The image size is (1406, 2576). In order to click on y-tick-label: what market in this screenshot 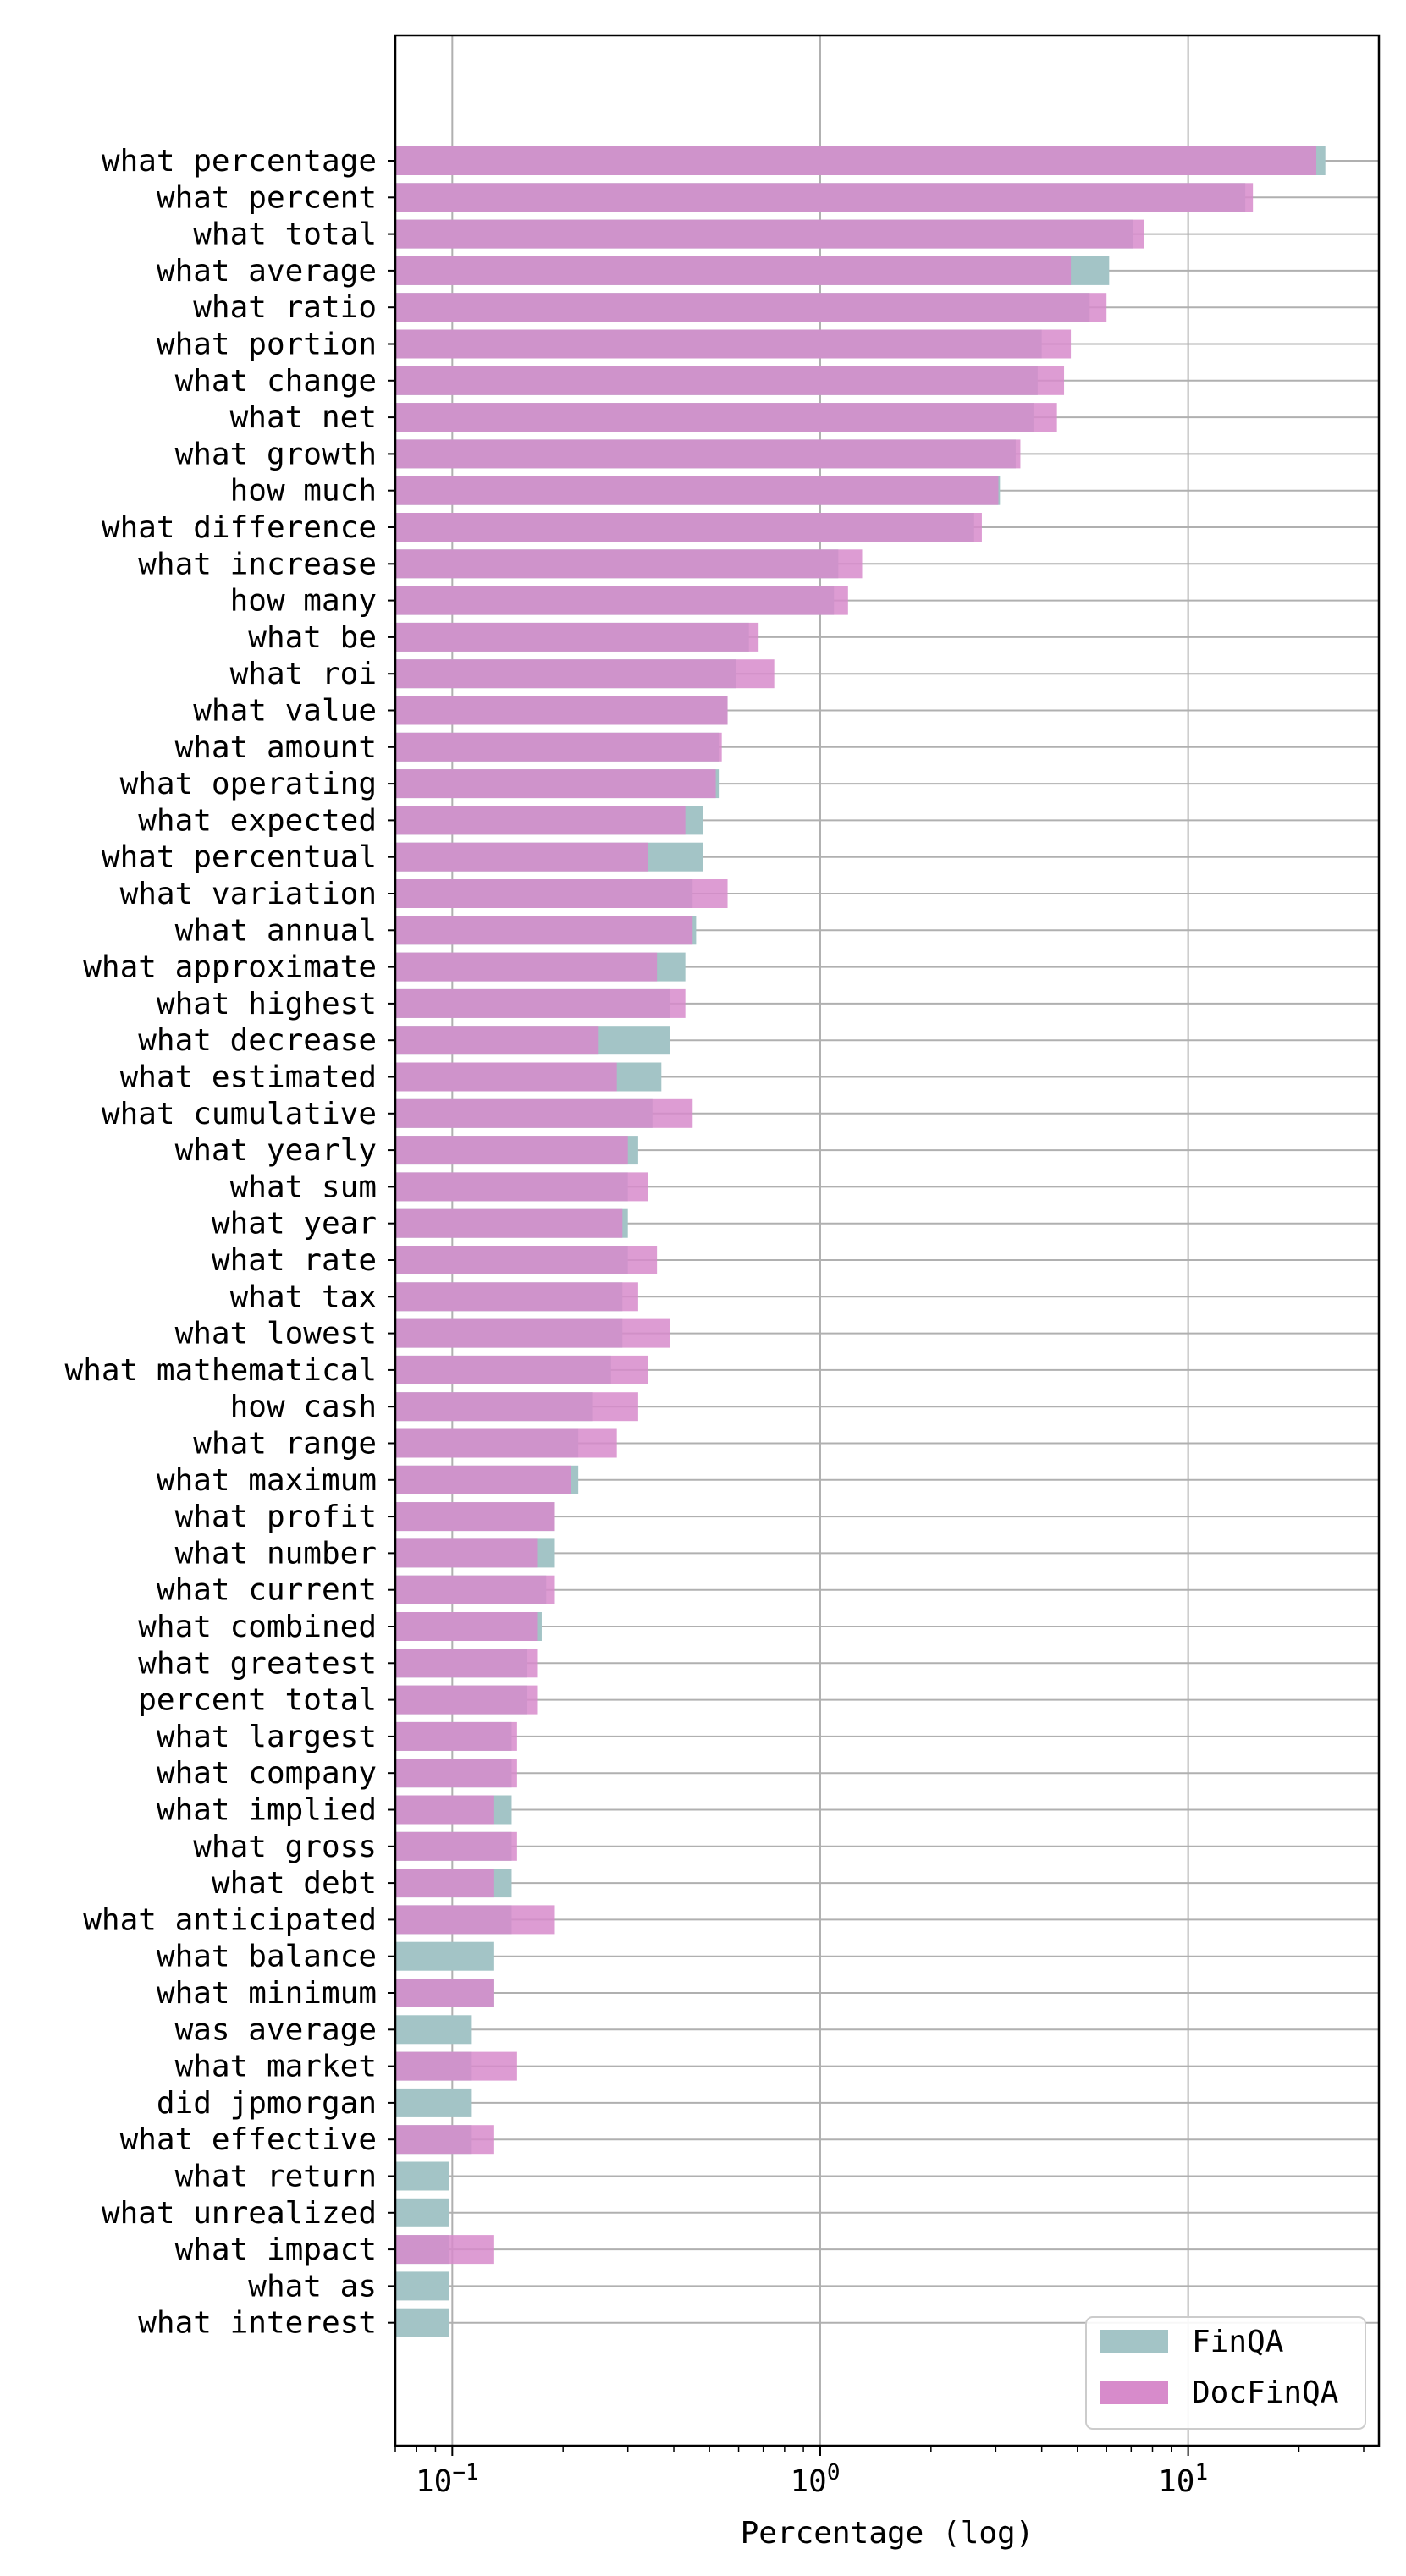, I will do `click(276, 2067)`.